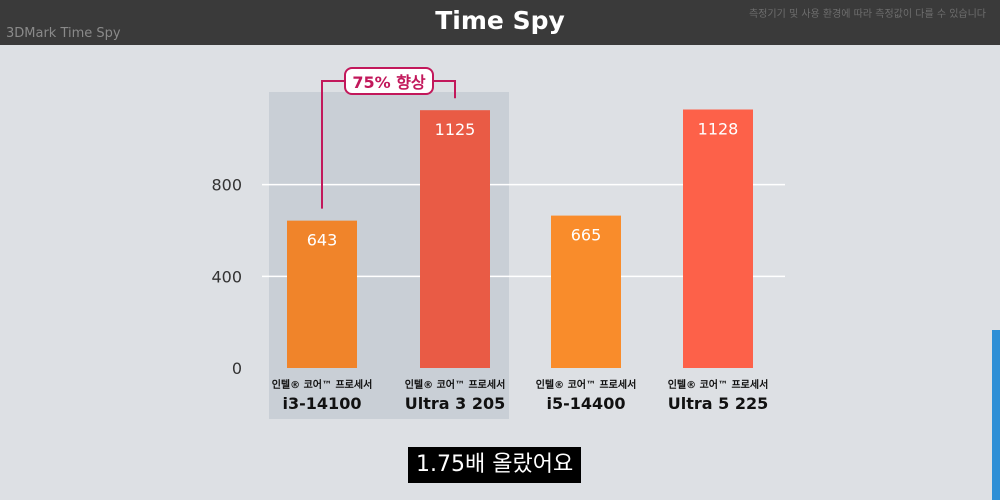 The width and height of the screenshot is (1000, 500). What do you see at coordinates (586, 403) in the screenshot?
I see `category-label-line2: i5-14400` at bounding box center [586, 403].